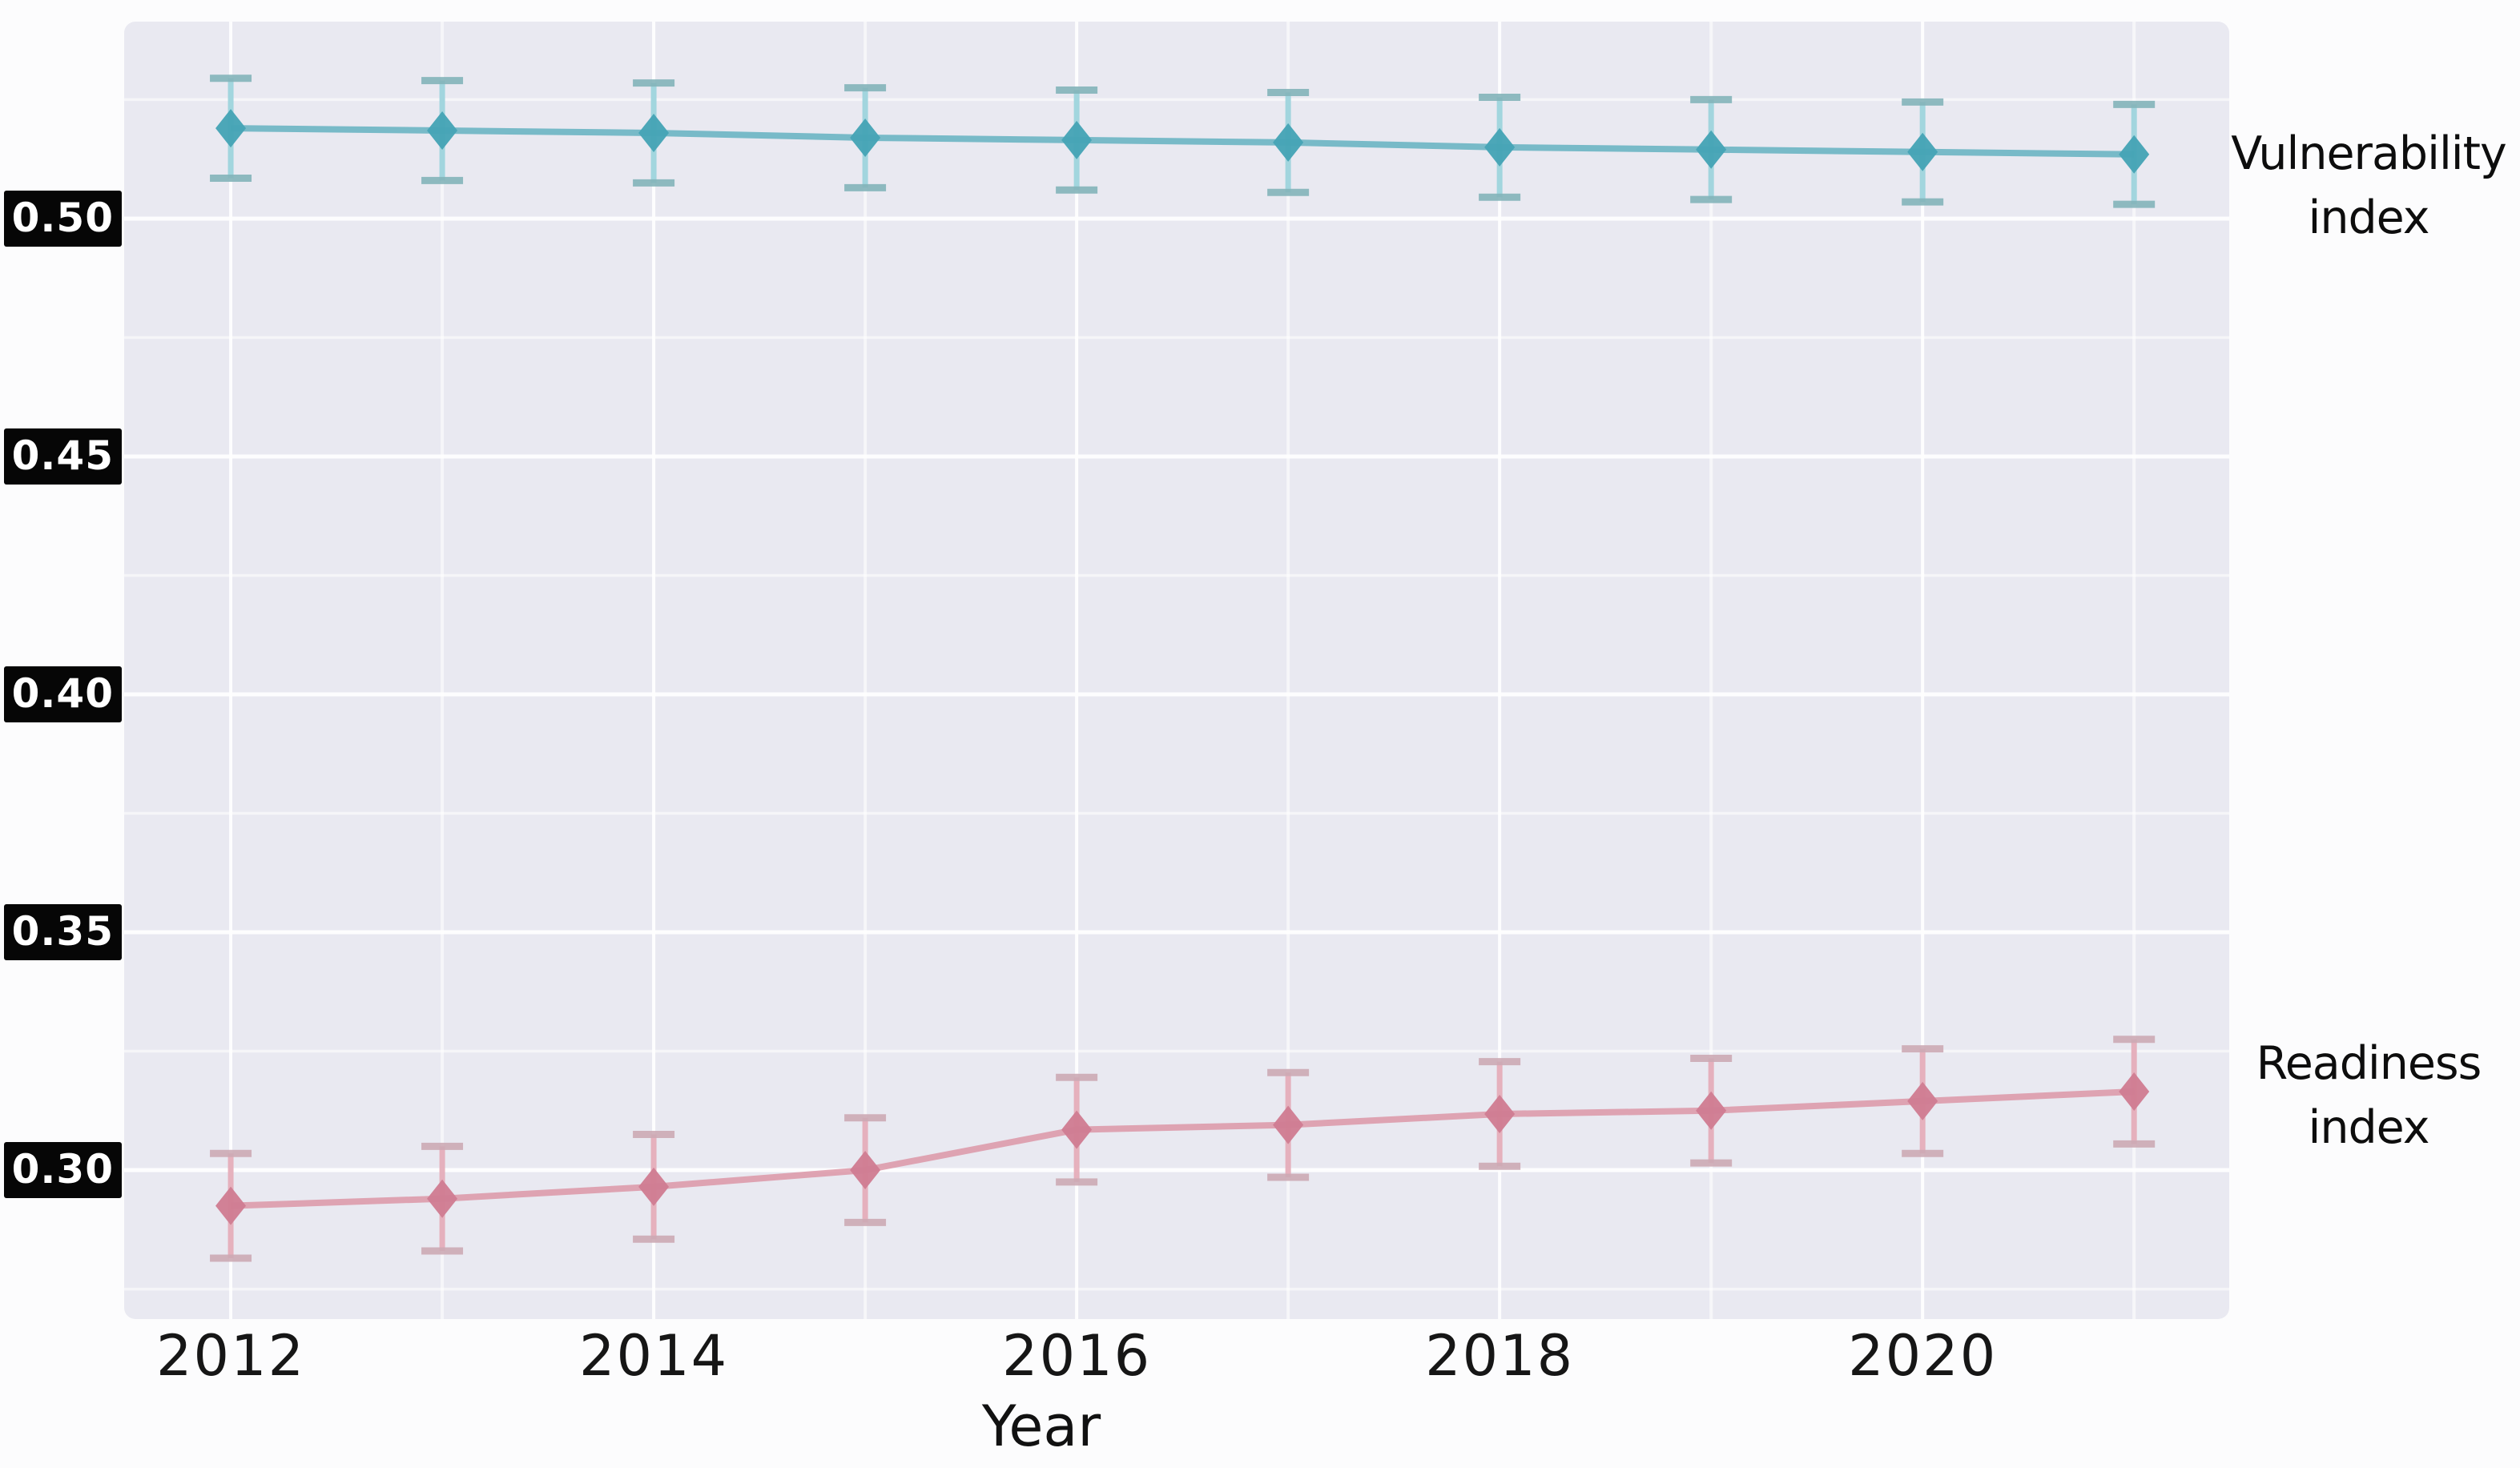  What do you see at coordinates (1500, 1356) in the screenshot?
I see `x-tick-label: 2018` at bounding box center [1500, 1356].